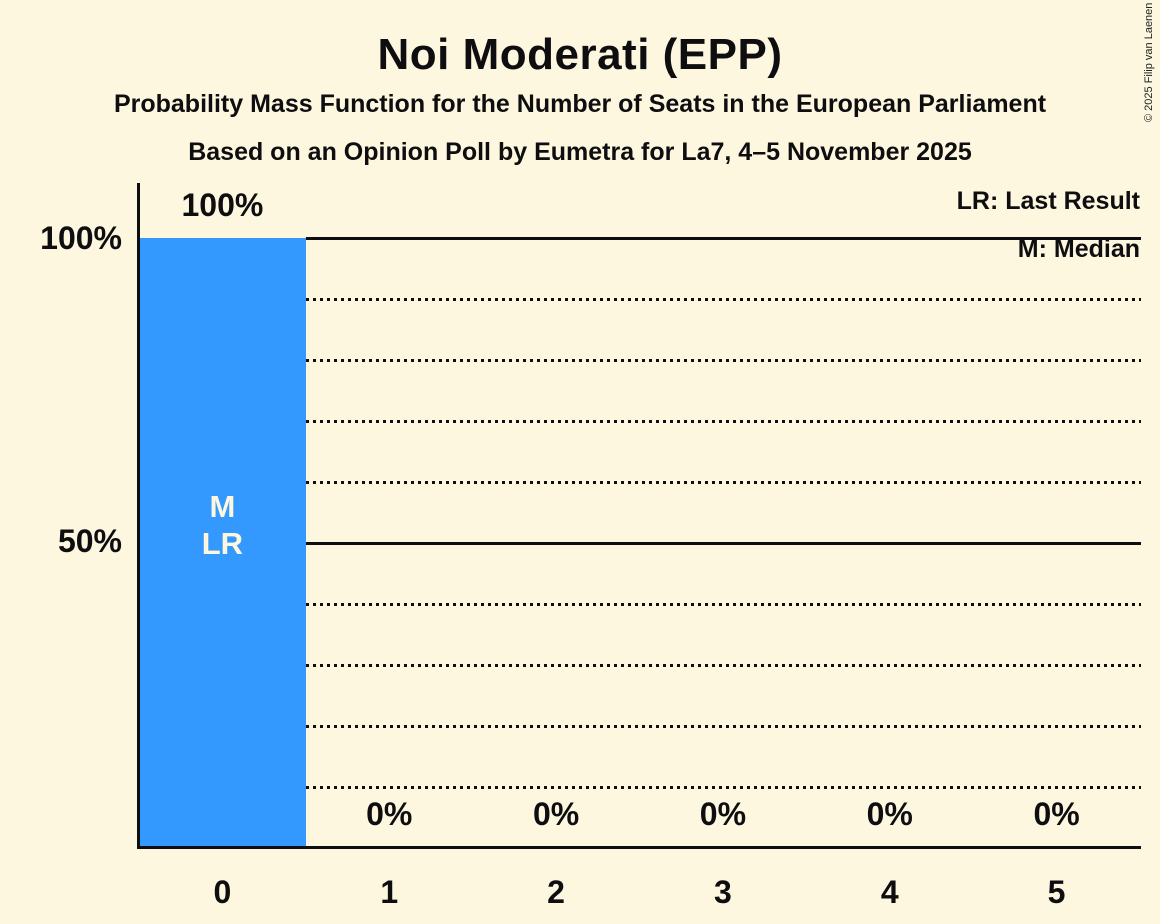 Image resolution: width=1160 pixels, height=924 pixels. Describe the element at coordinates (556, 814) in the screenshot. I see `value-label-seat-2: 0%` at that location.